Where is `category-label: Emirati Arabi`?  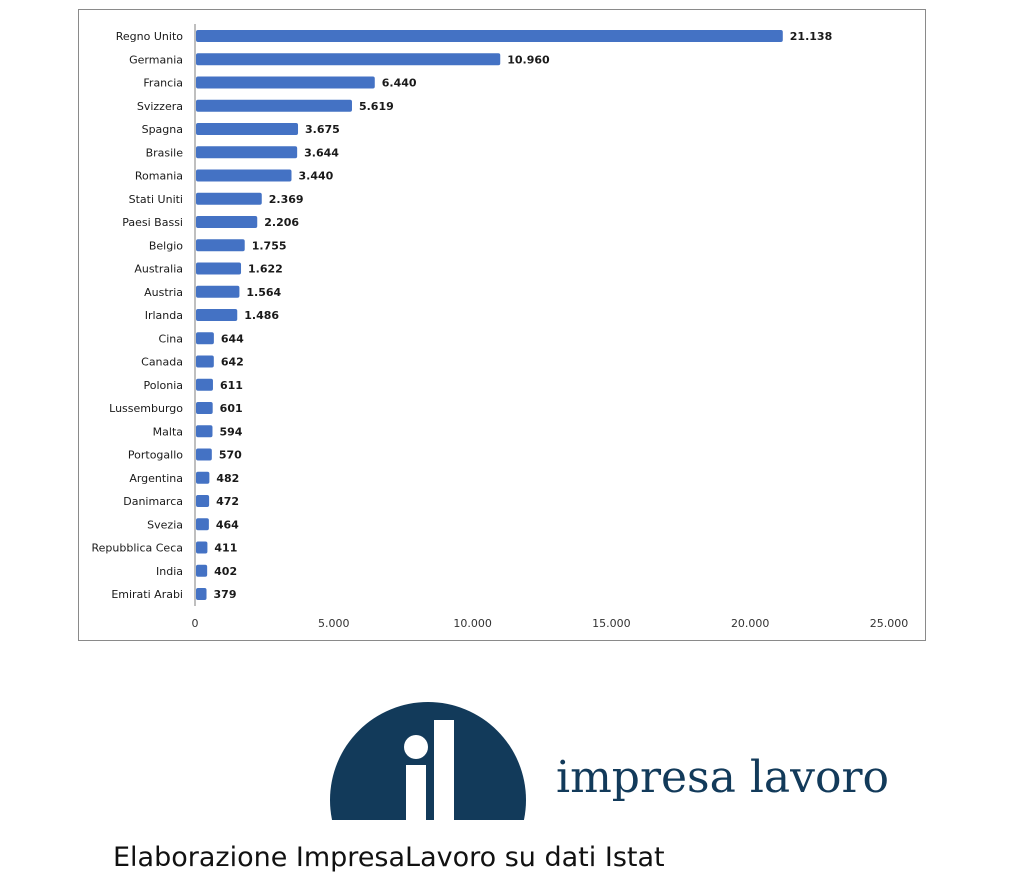
category-label: Emirati Arabi is located at coordinates (147, 594).